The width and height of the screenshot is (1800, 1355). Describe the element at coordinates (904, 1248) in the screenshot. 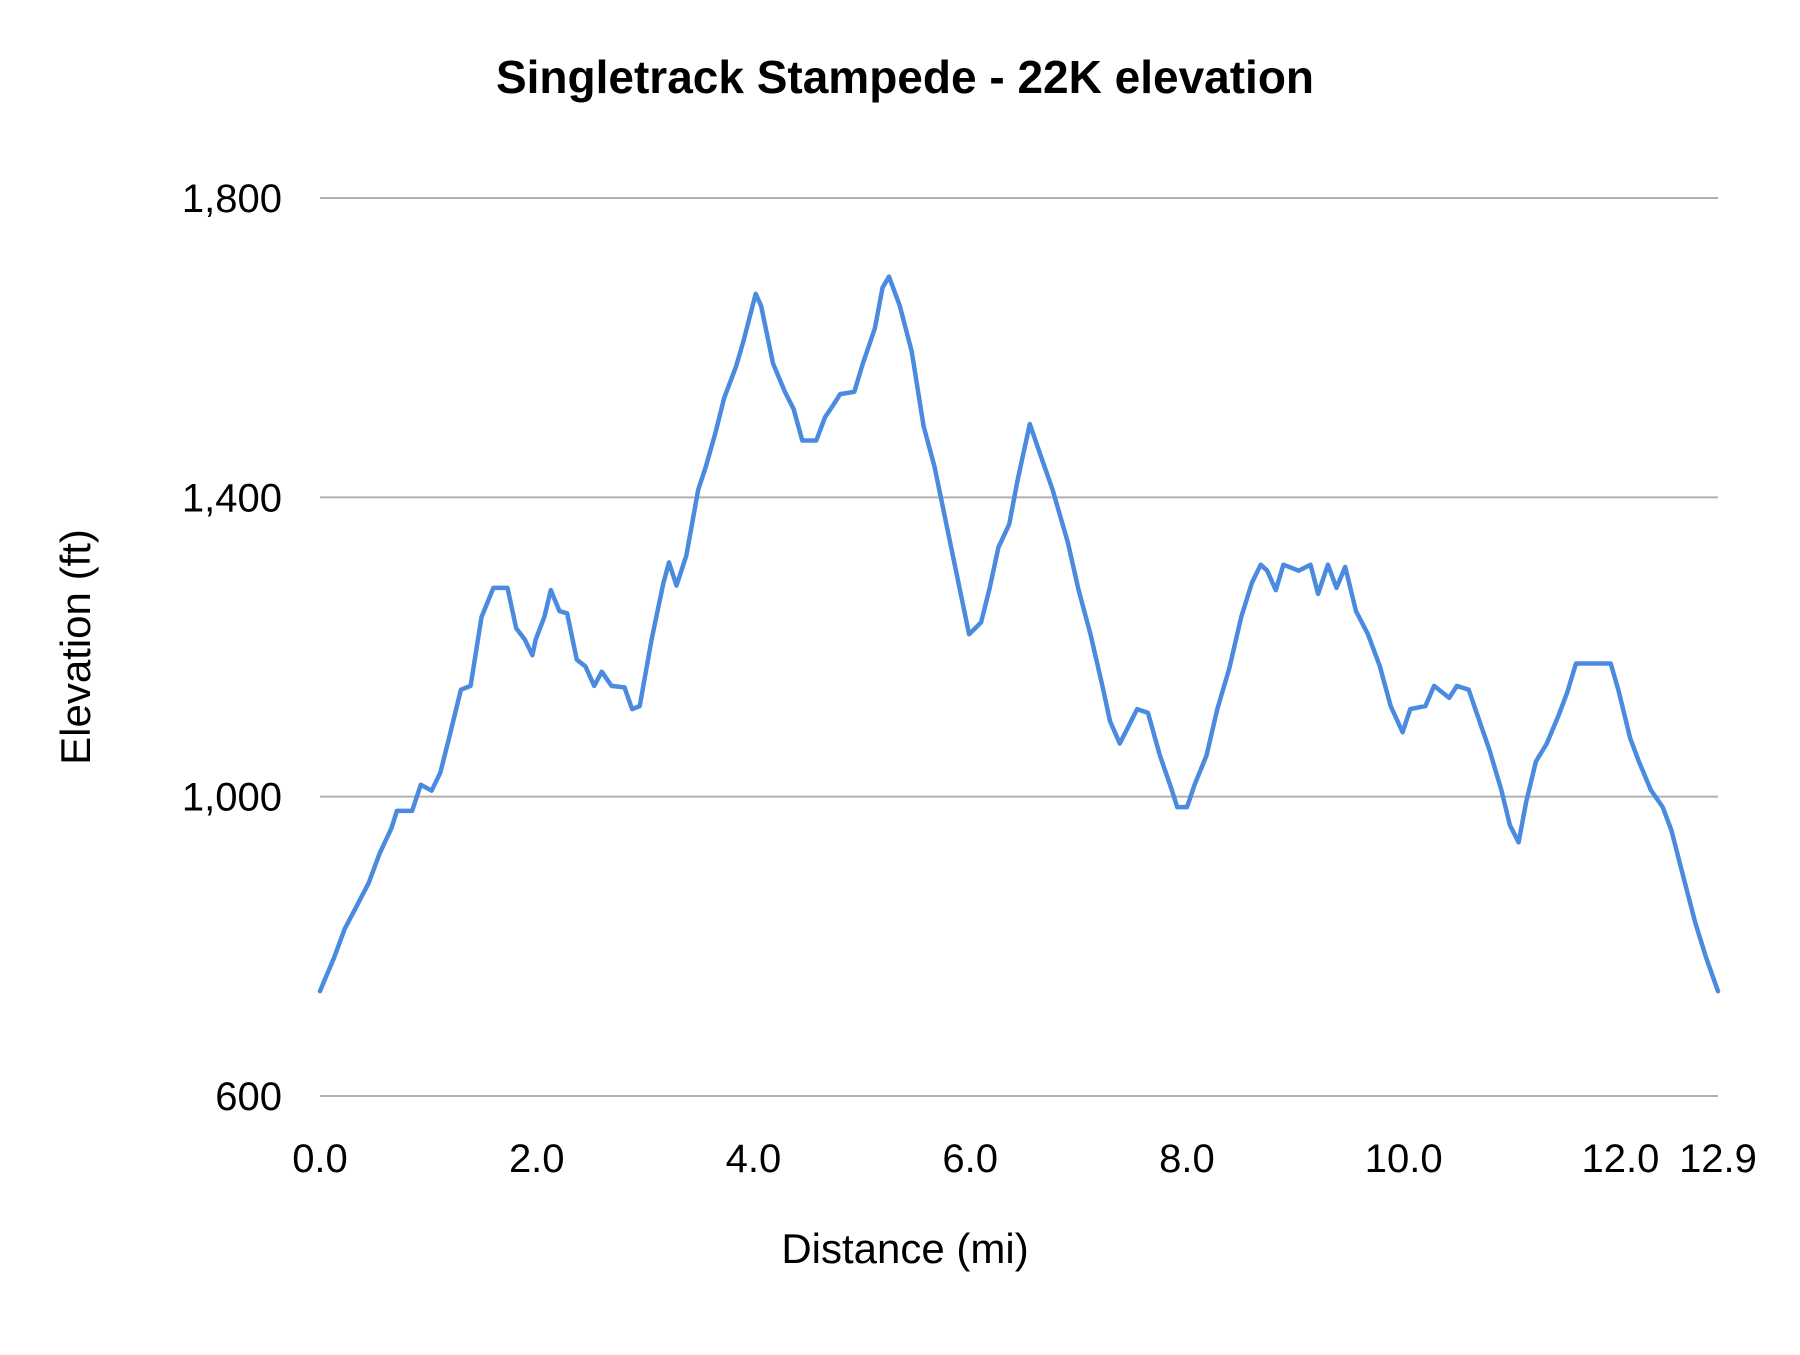

I see `x-axis-label: Distance (mi)` at that location.